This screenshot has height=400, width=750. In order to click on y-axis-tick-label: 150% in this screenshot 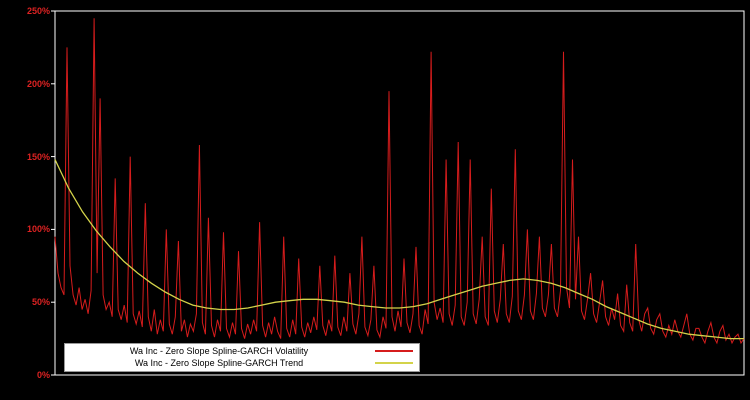, I will do `click(38, 156)`.